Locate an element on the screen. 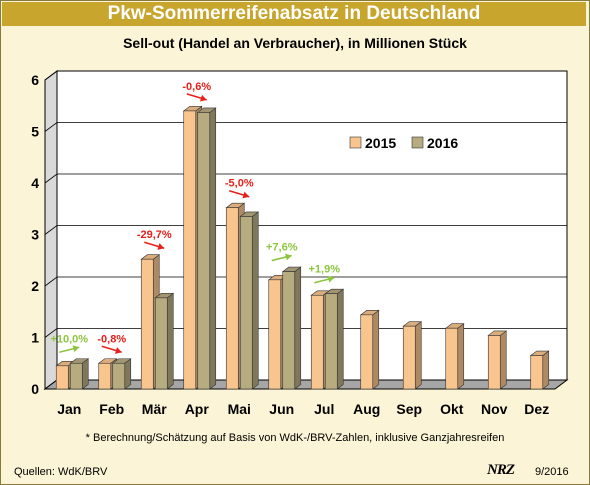 This screenshot has width=590, height=485. y-tick-label: 6 is located at coordinates (35, 80).